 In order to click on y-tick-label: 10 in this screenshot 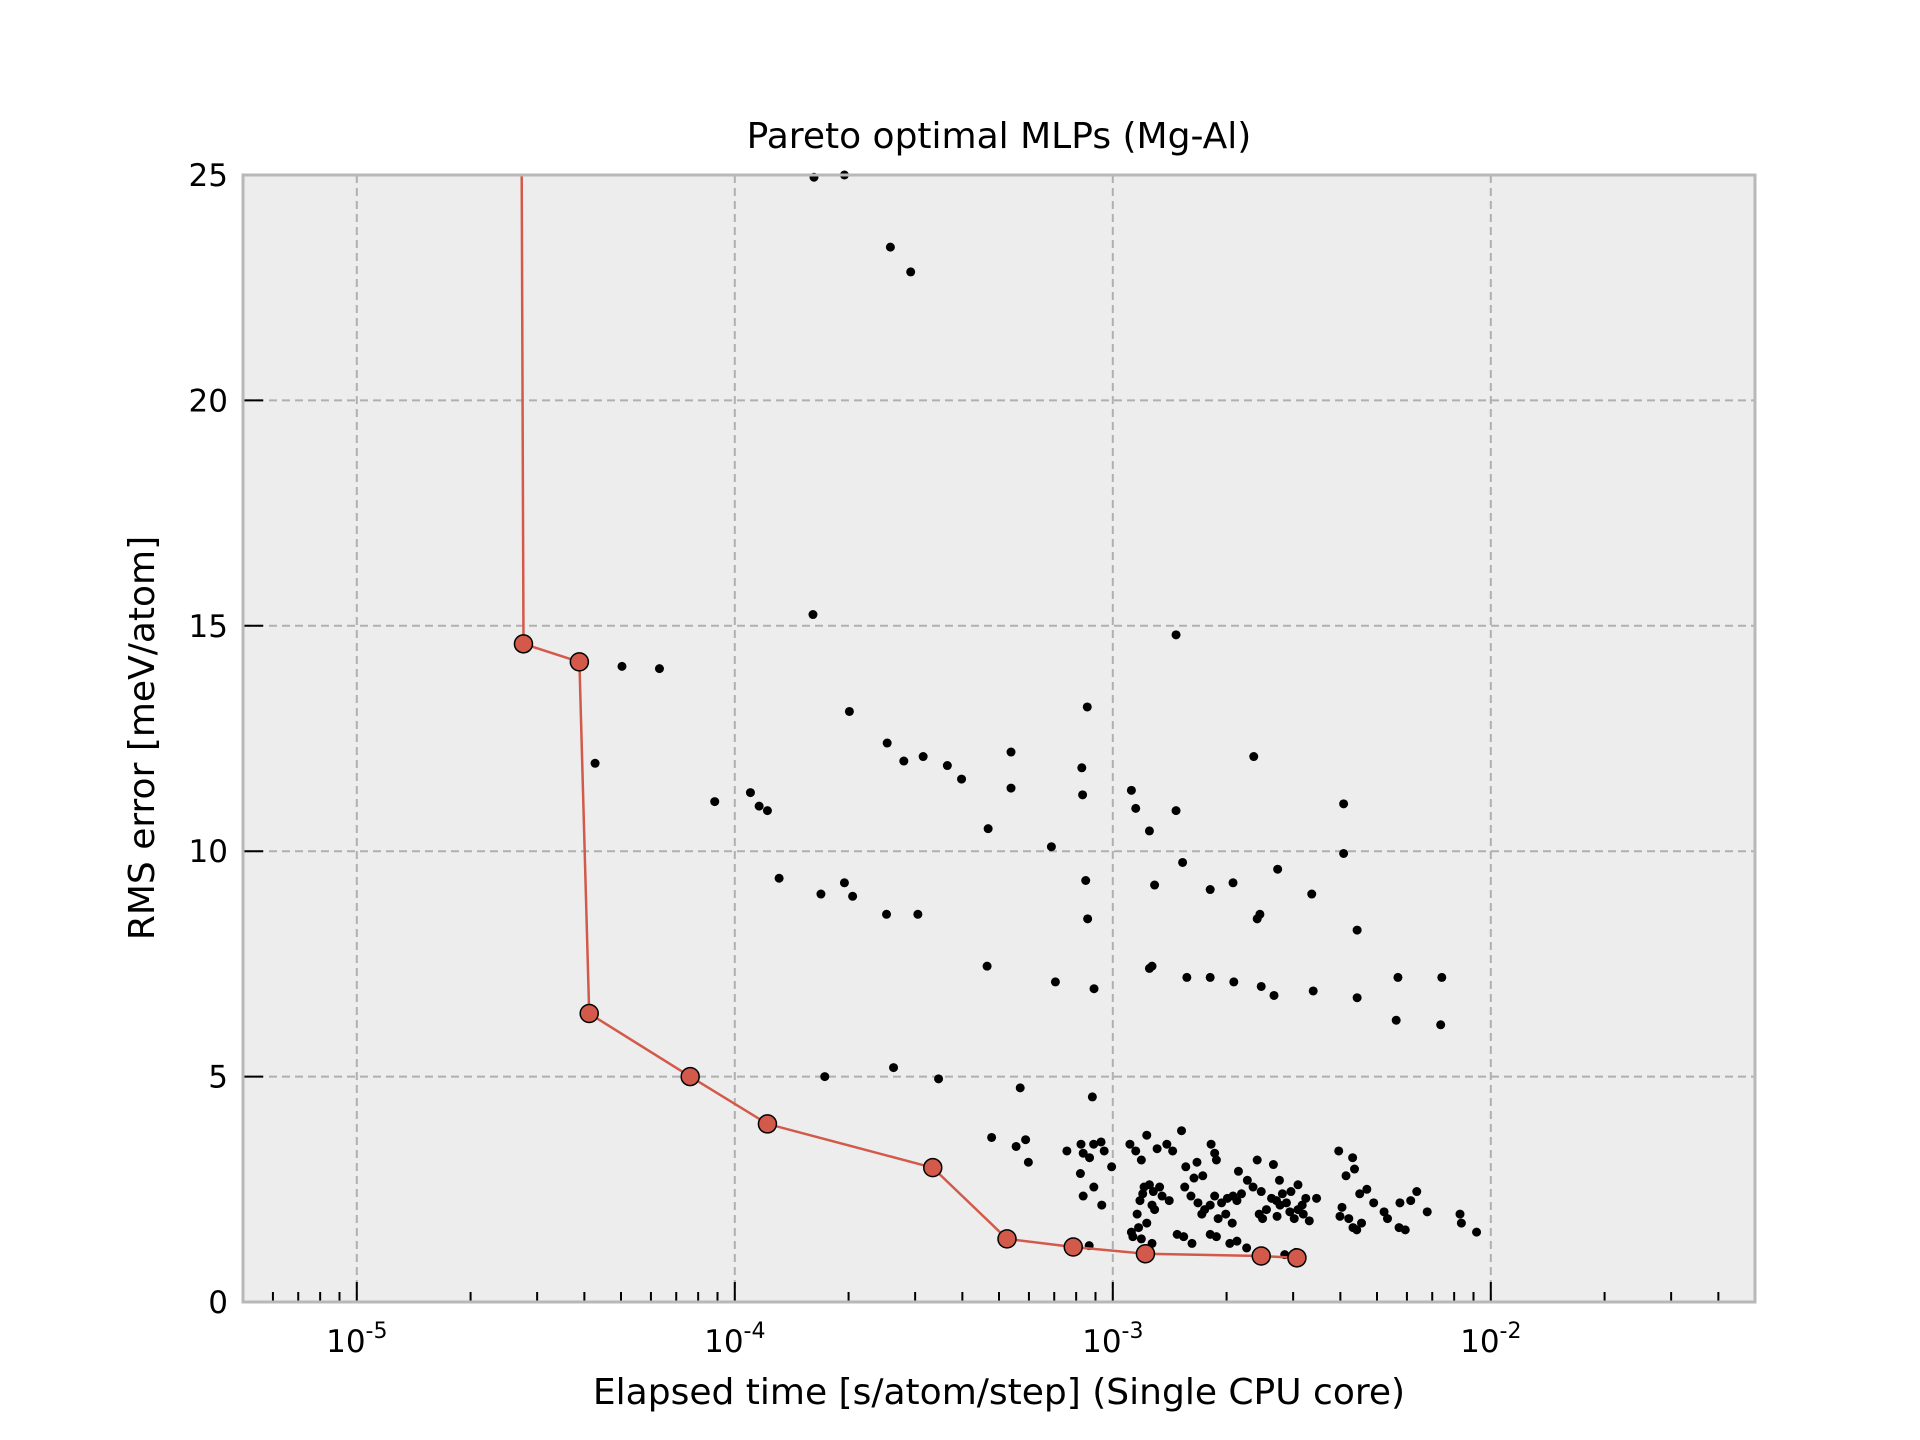, I will do `click(208, 852)`.